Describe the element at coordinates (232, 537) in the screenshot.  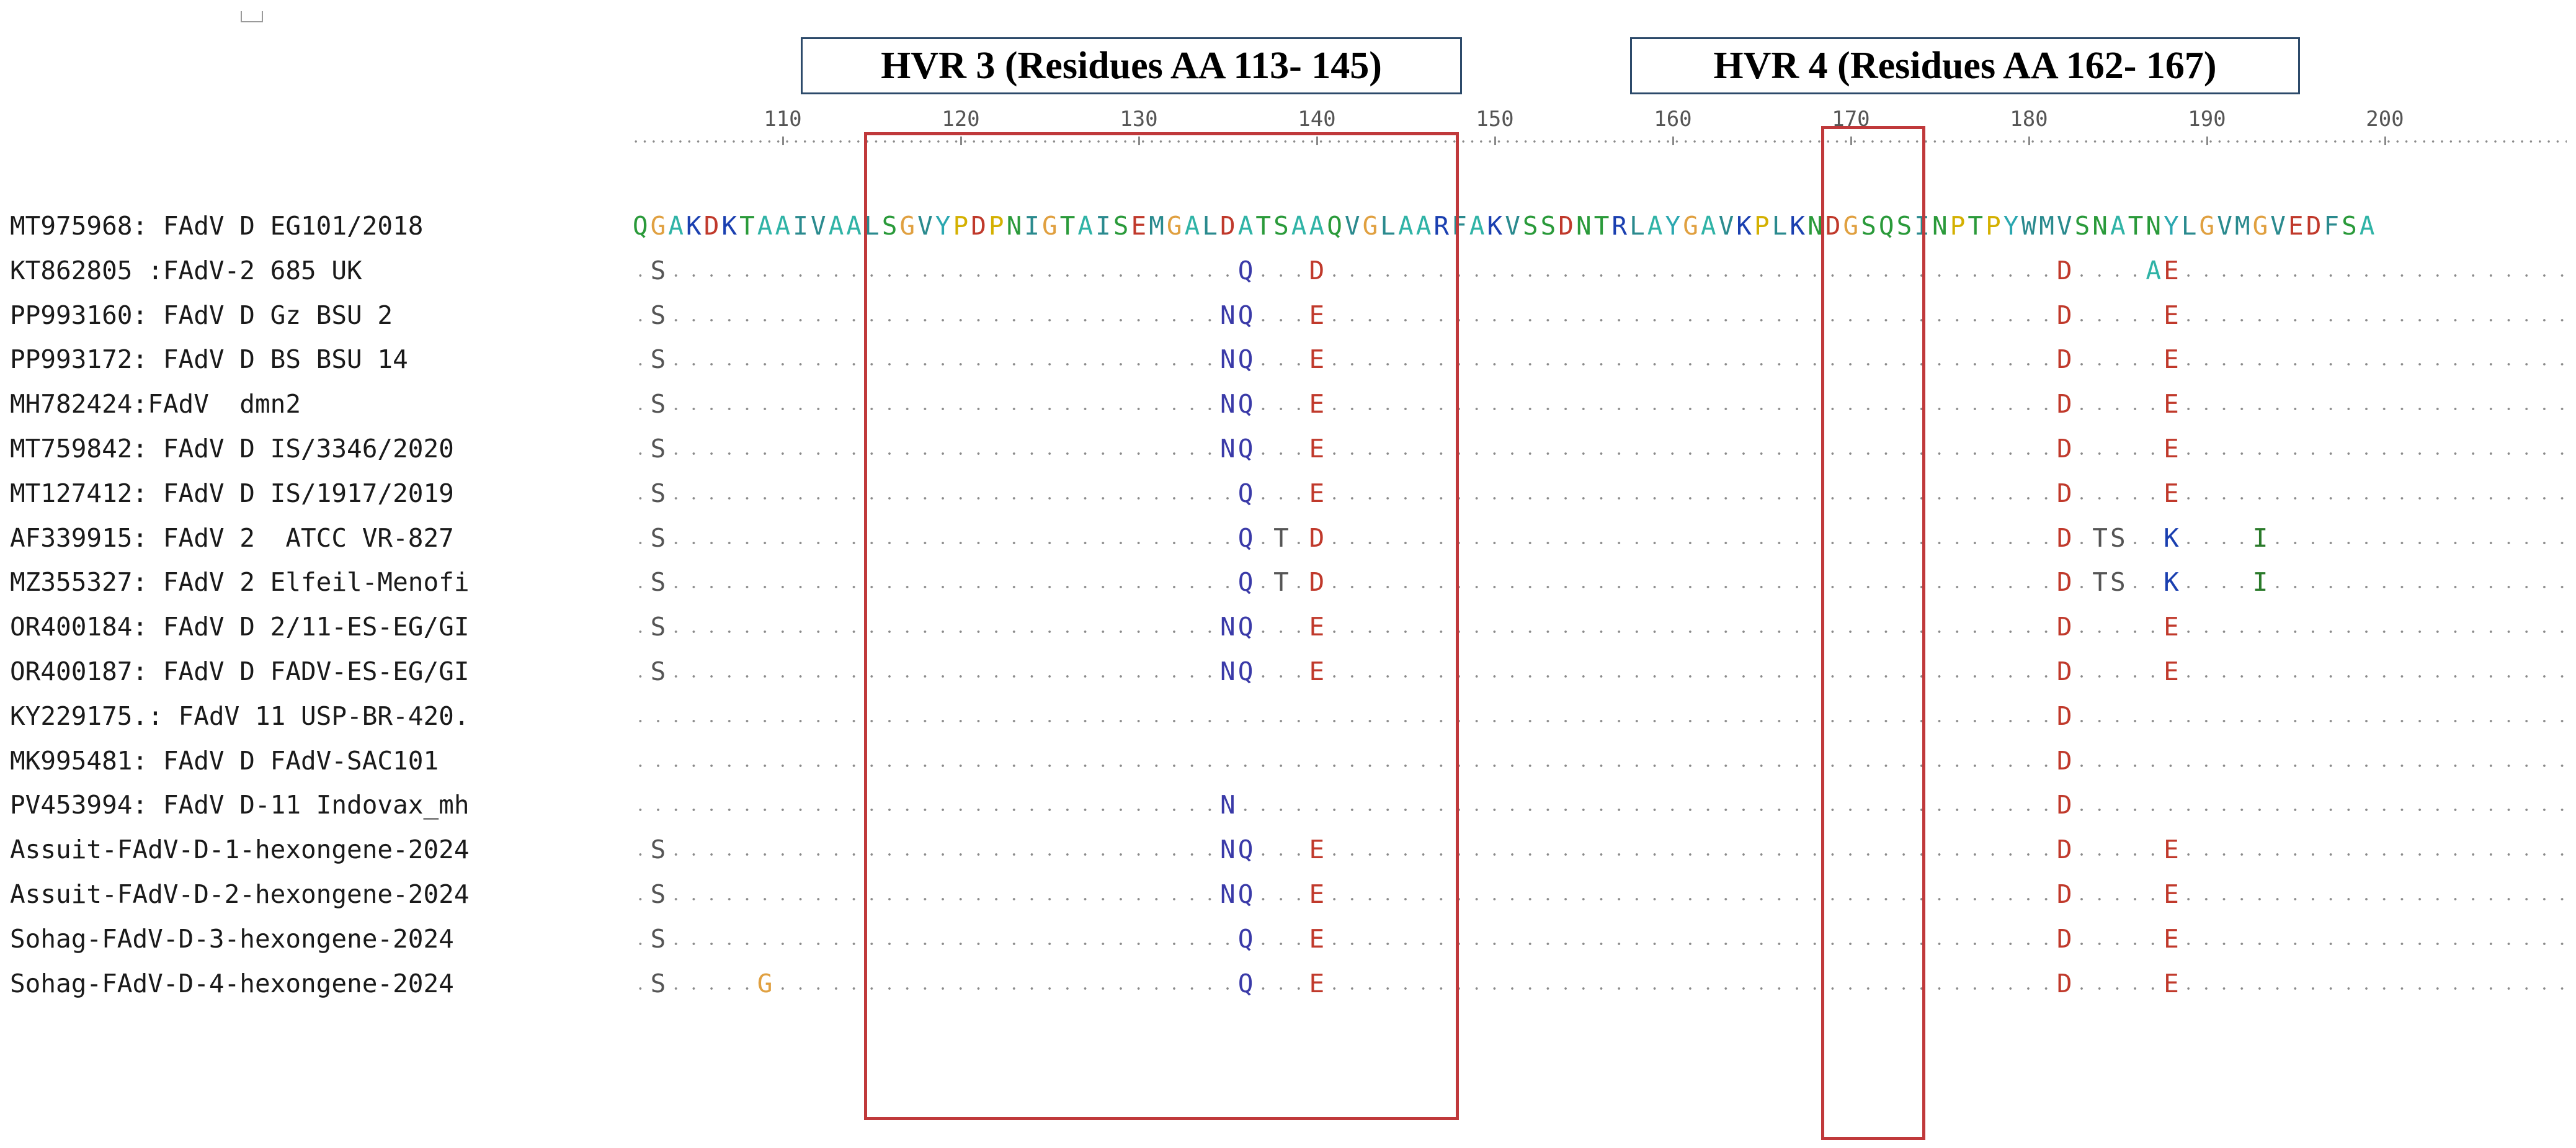
I see `sequence-name: AF339915: FAdV 2 ATCC VR-827` at that location.